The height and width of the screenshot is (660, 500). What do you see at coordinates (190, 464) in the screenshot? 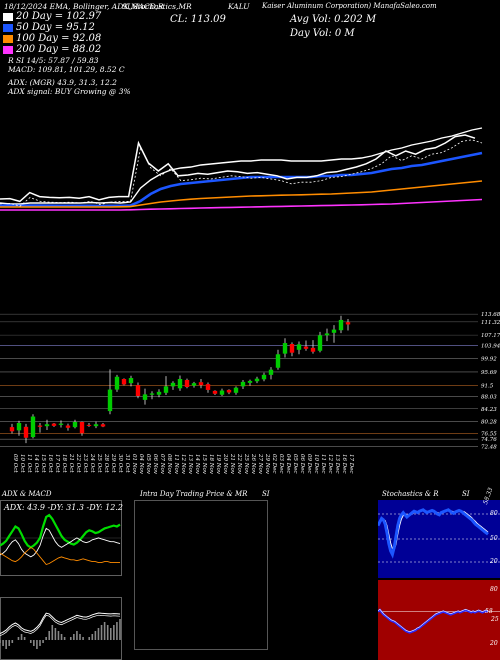
I see `date-label: 13 Nov` at bounding box center [190, 464].